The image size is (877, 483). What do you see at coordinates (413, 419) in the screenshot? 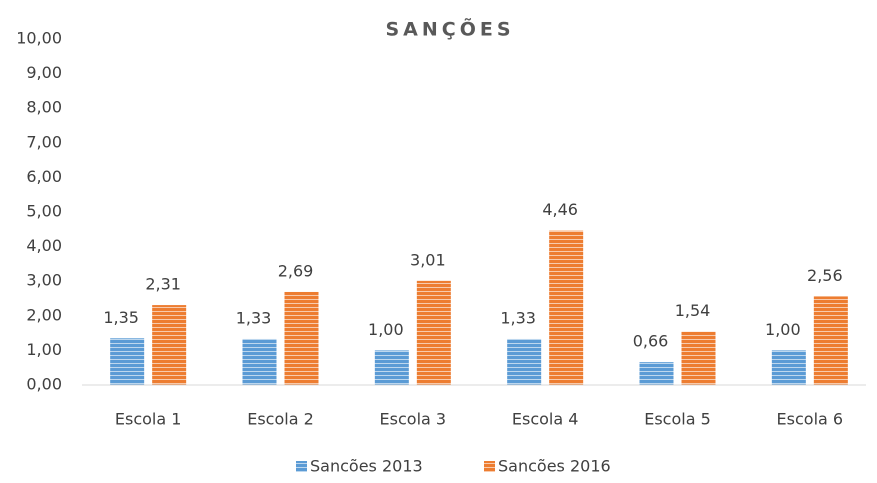
I see `x-tick-label: Escola 3` at bounding box center [413, 419].